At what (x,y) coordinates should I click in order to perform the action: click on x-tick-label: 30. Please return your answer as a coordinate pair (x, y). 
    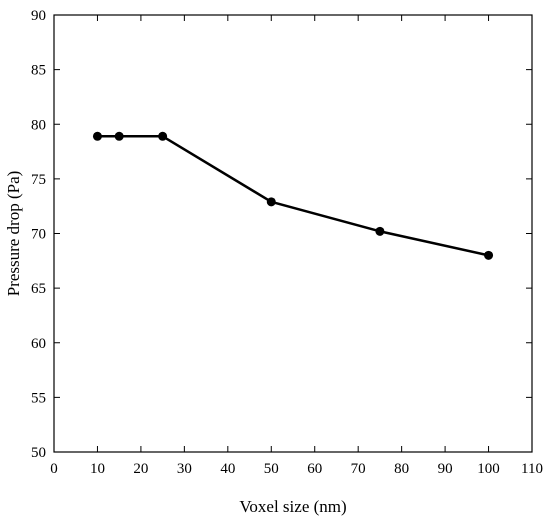
    Looking at the image, I should click on (184, 469).